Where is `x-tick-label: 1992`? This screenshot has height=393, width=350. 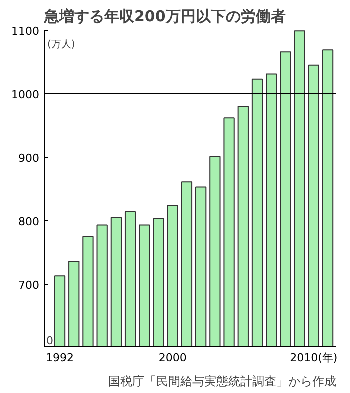
x-tick-label: 1992 is located at coordinates (60, 358).